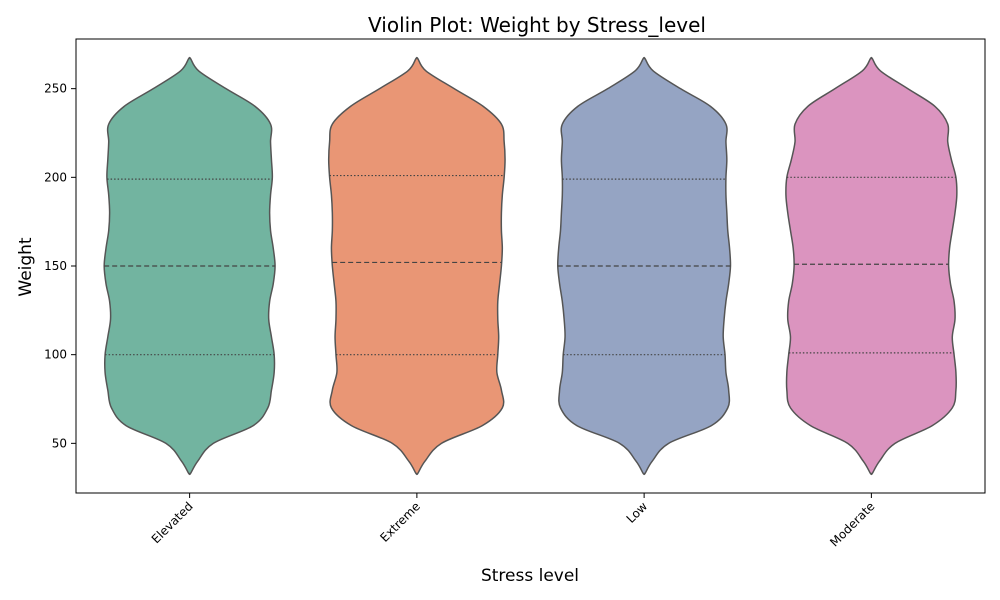  Describe the element at coordinates (637, 512) in the screenshot. I see `x-tick-label-low: Low` at that location.